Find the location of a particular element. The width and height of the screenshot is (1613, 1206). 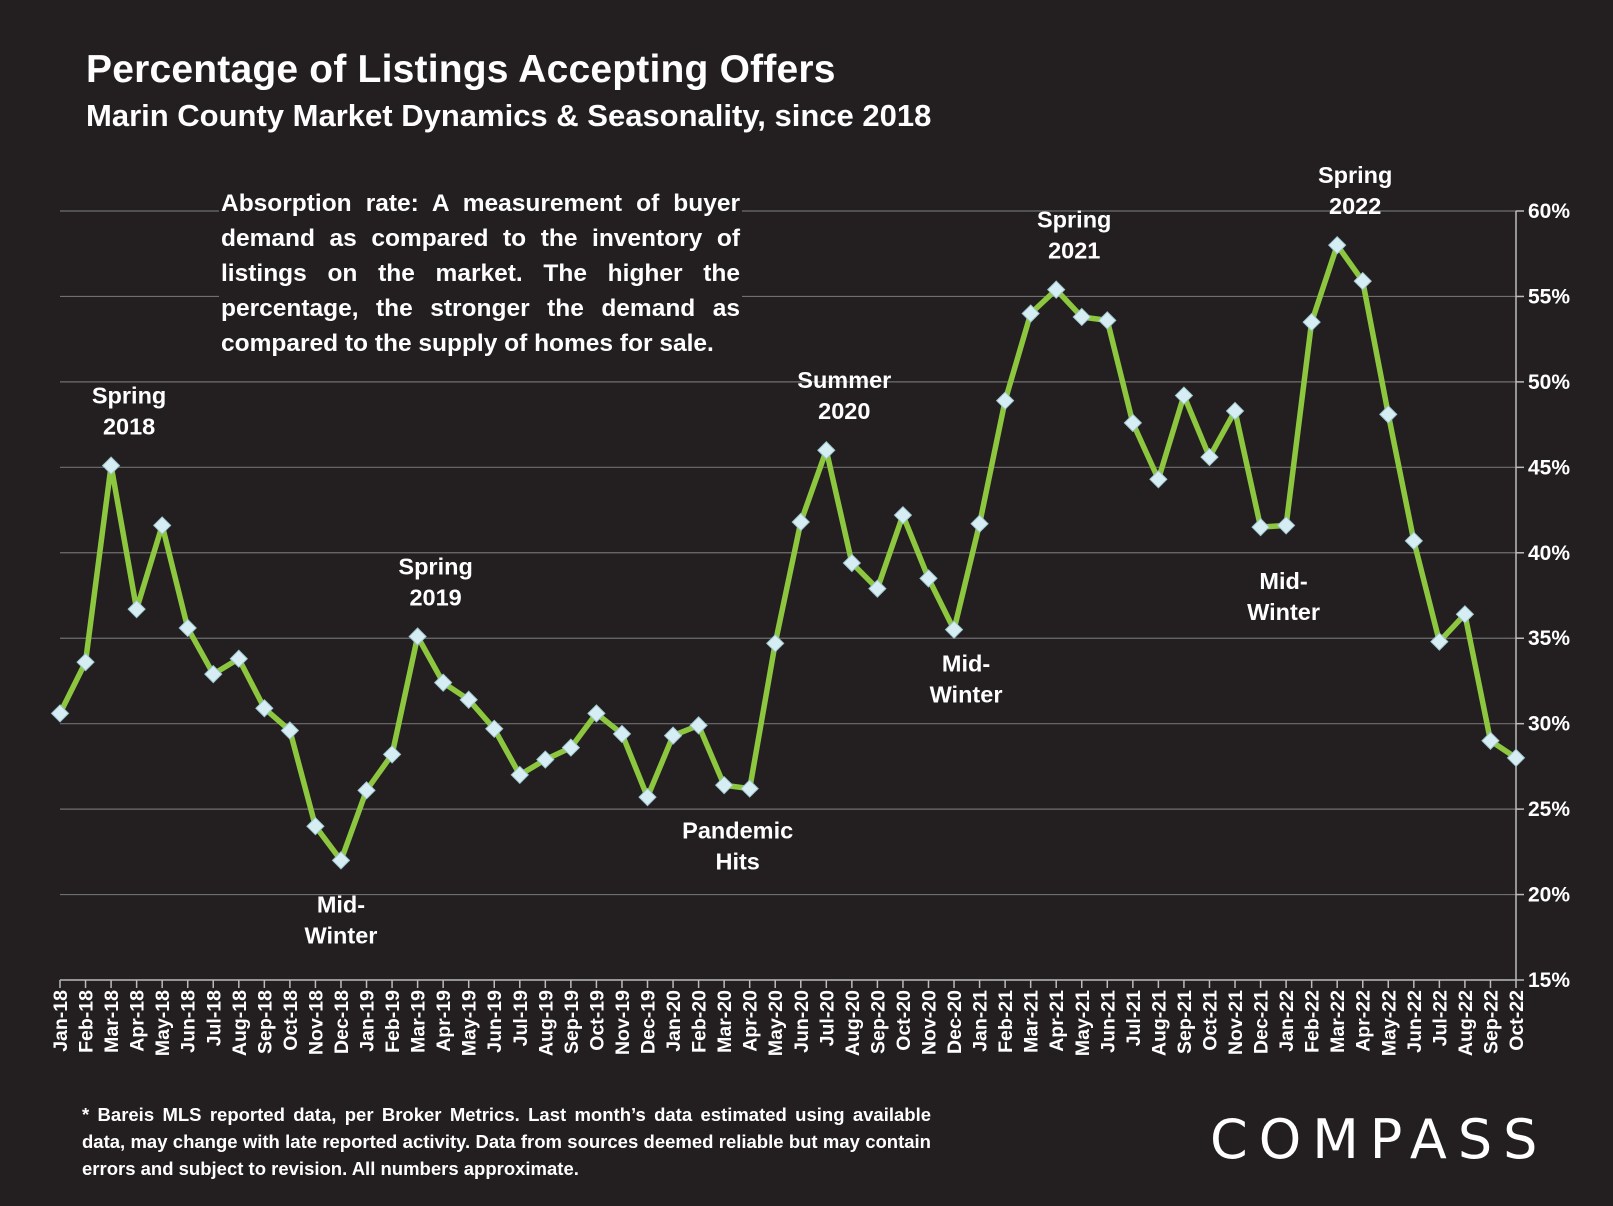

x-tick-label: May-22 is located at coordinates (1389, 1023).